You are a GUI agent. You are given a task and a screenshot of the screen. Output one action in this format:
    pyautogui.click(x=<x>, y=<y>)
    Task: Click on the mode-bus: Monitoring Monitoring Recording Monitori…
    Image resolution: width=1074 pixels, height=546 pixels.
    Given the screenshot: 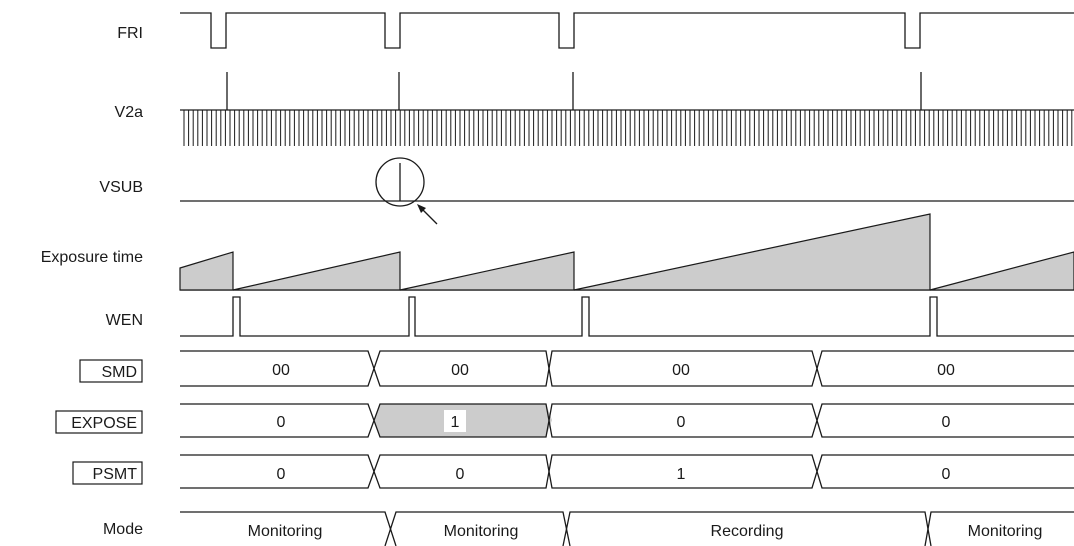 What is the action you would take?
    pyautogui.click(x=627, y=528)
    